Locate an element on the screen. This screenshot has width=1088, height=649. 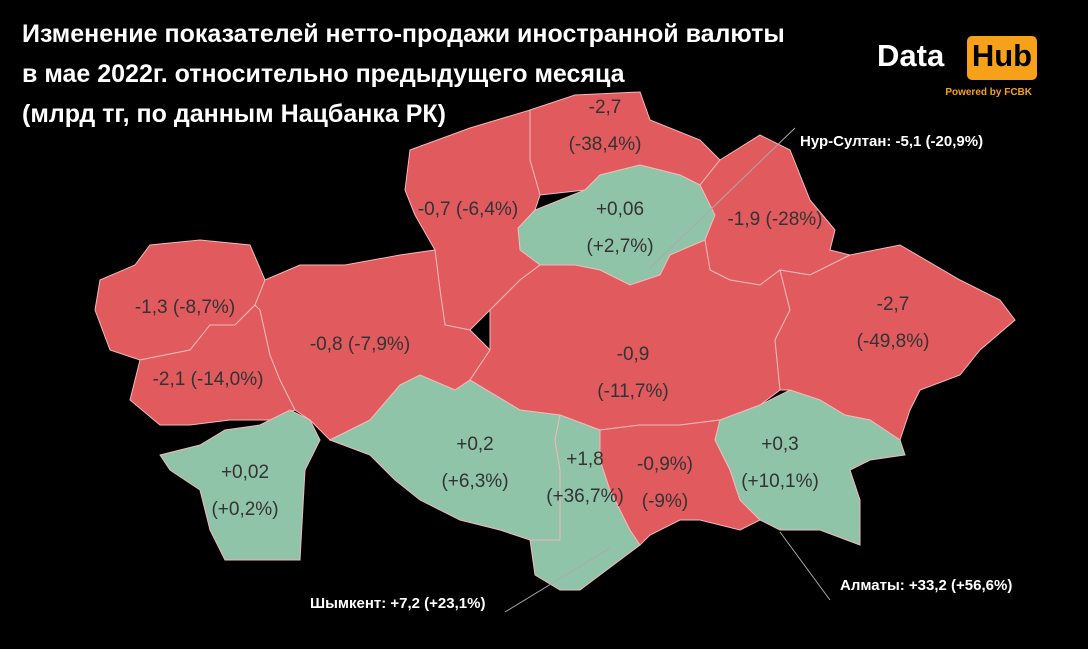
logo-tagline: Powered by FCBK is located at coordinates (988, 92).